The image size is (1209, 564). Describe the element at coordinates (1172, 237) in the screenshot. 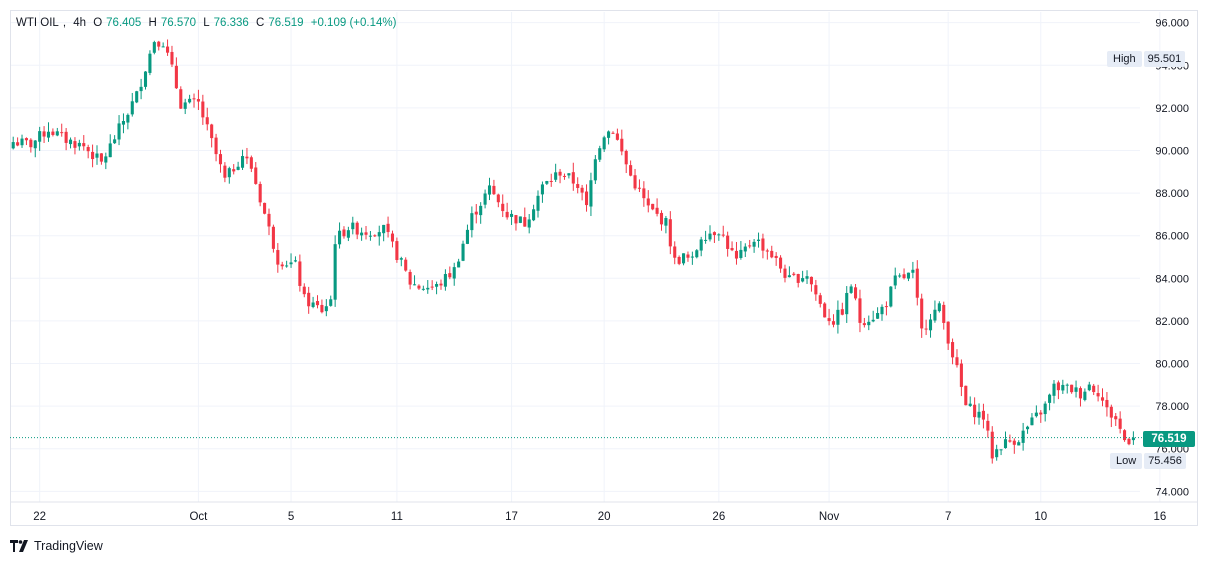

I see `y-tick-label: 86.000` at that location.